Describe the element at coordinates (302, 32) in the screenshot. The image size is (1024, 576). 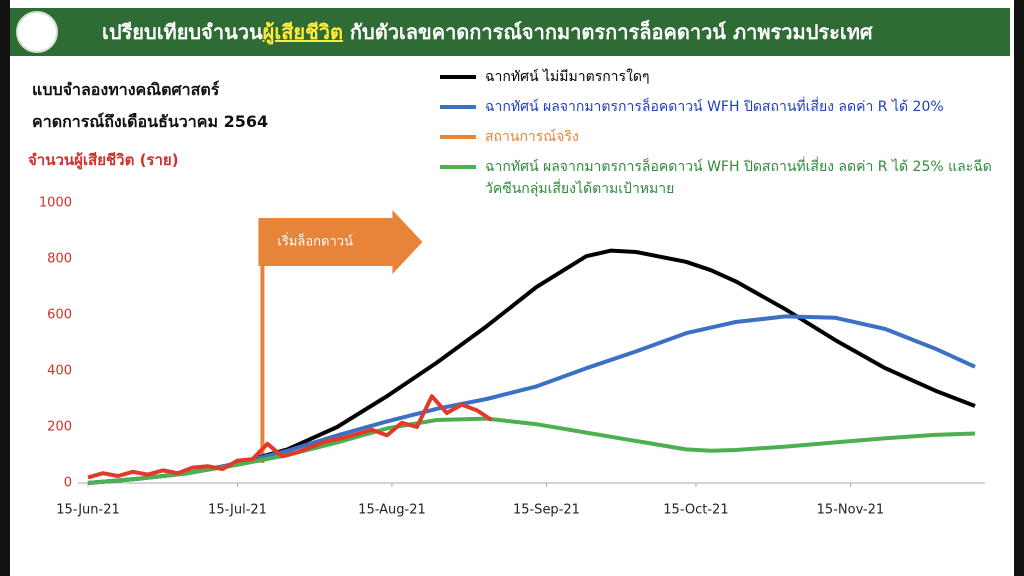
I see `title-highlight: ผู้เสียชีวิต` at that location.